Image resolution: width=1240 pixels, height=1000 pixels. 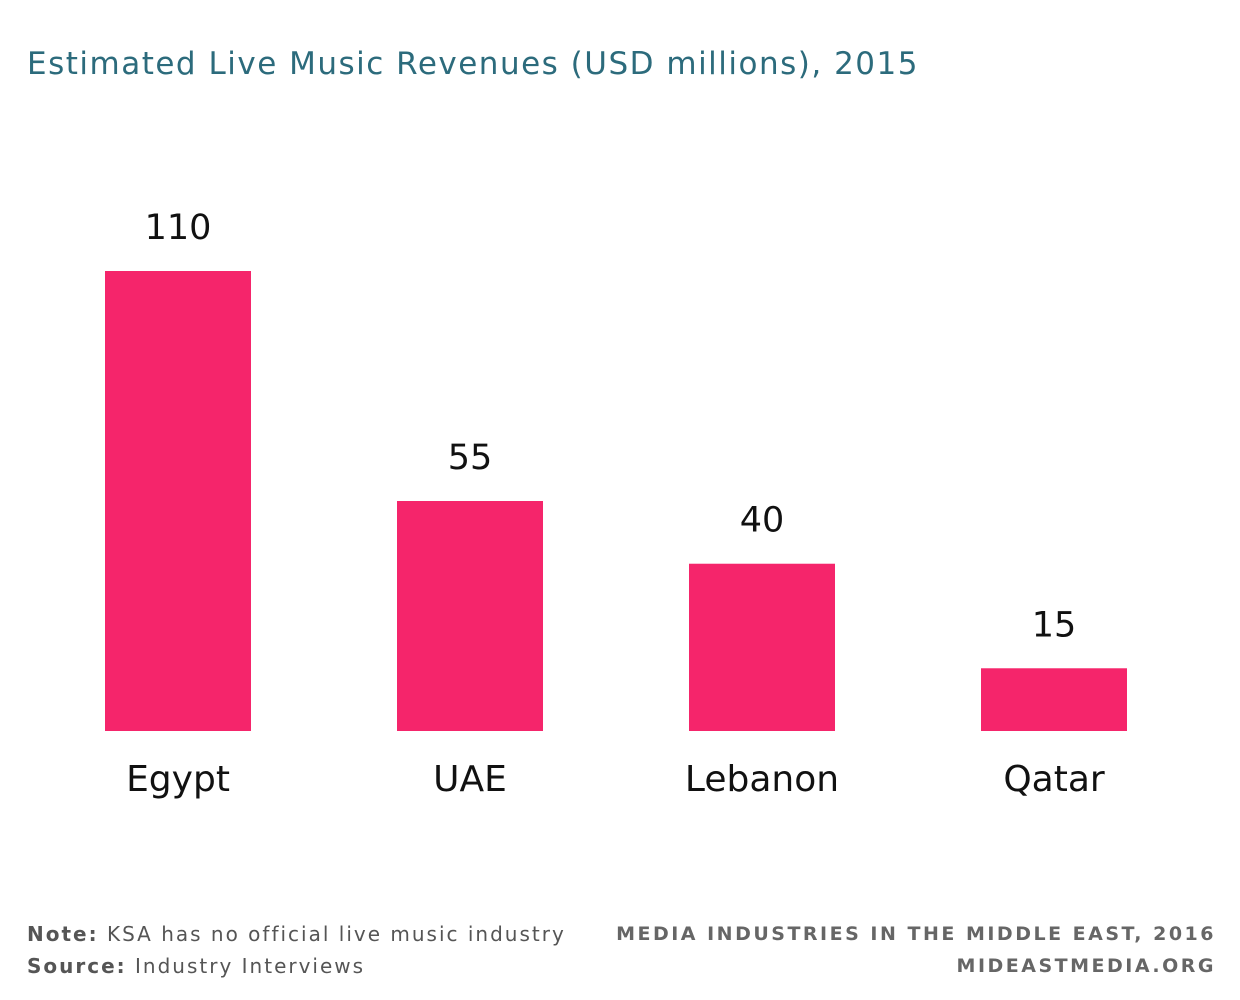 I want to click on data-label-qatar: 15, so click(x=1054, y=625).